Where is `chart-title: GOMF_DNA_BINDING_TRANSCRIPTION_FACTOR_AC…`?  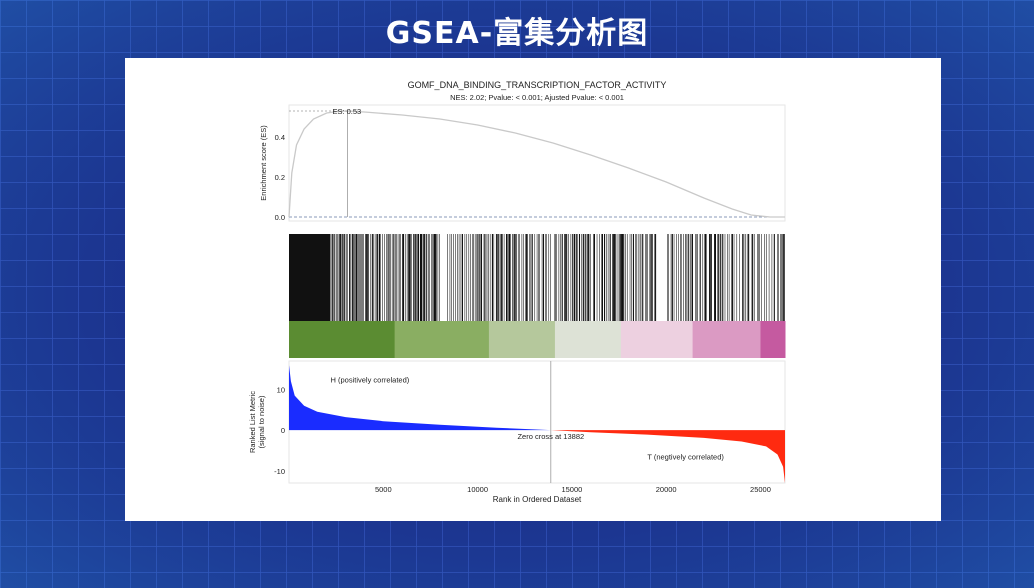 chart-title: GOMF_DNA_BINDING_TRANSCRIPTION_FACTOR_AC… is located at coordinates (537, 85).